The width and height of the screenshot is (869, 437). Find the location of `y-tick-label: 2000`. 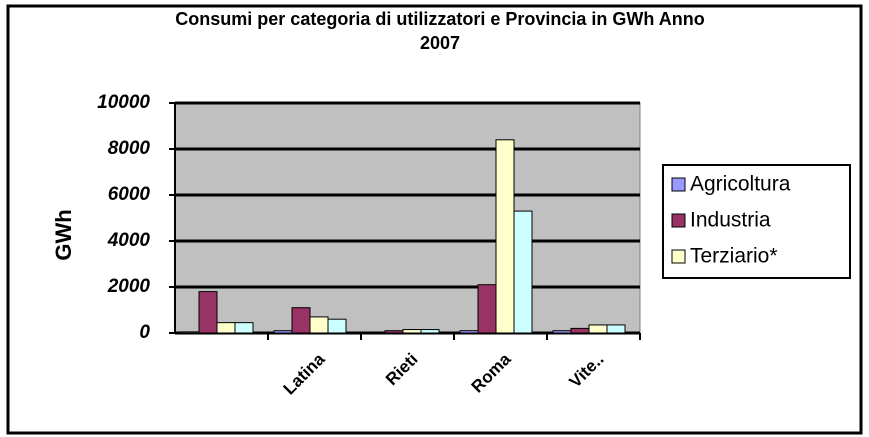

y-tick-label: 2000 is located at coordinates (129, 286).